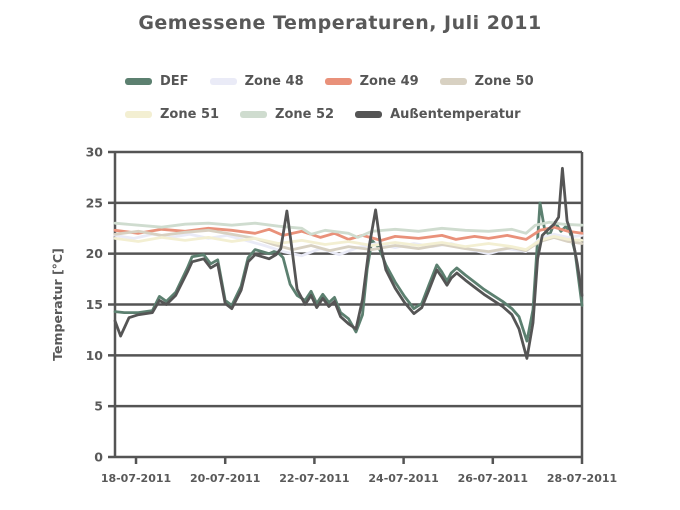 The width and height of the screenshot is (680, 510). What do you see at coordinates (582, 478) in the screenshot?
I see `x-tick-label: 28-07-2011` at bounding box center [582, 478].